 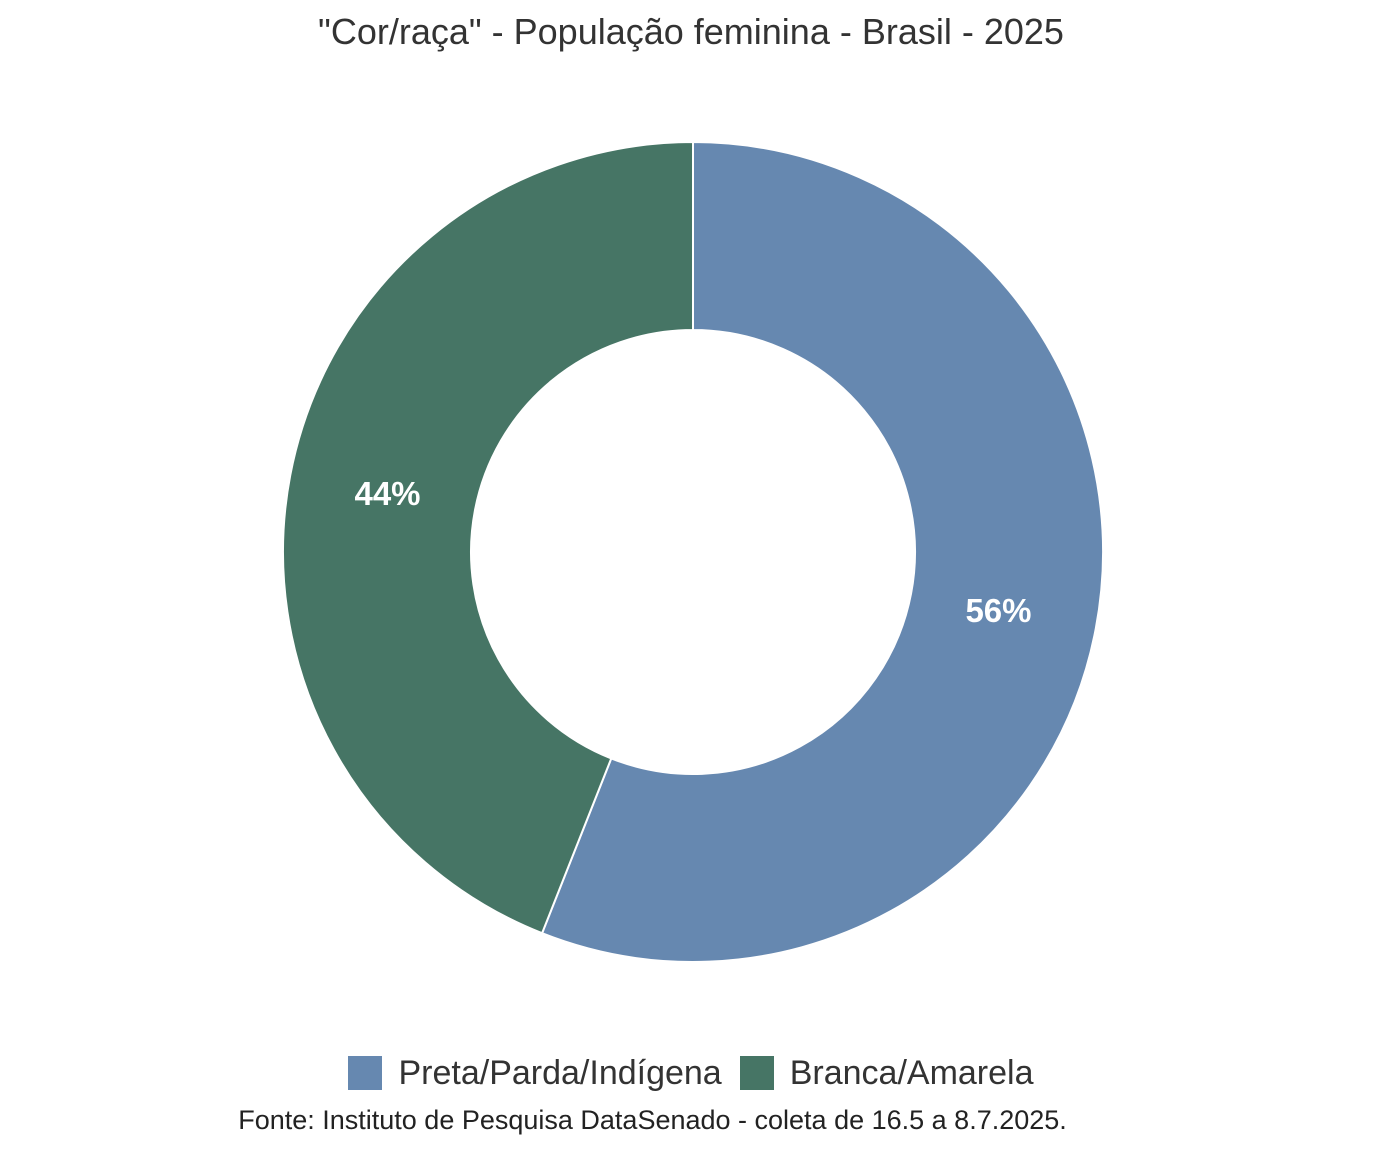 I want to click on legend-item-preta-parda-indigena: Preta/Parda/Indígena, so click(x=535, y=1073).